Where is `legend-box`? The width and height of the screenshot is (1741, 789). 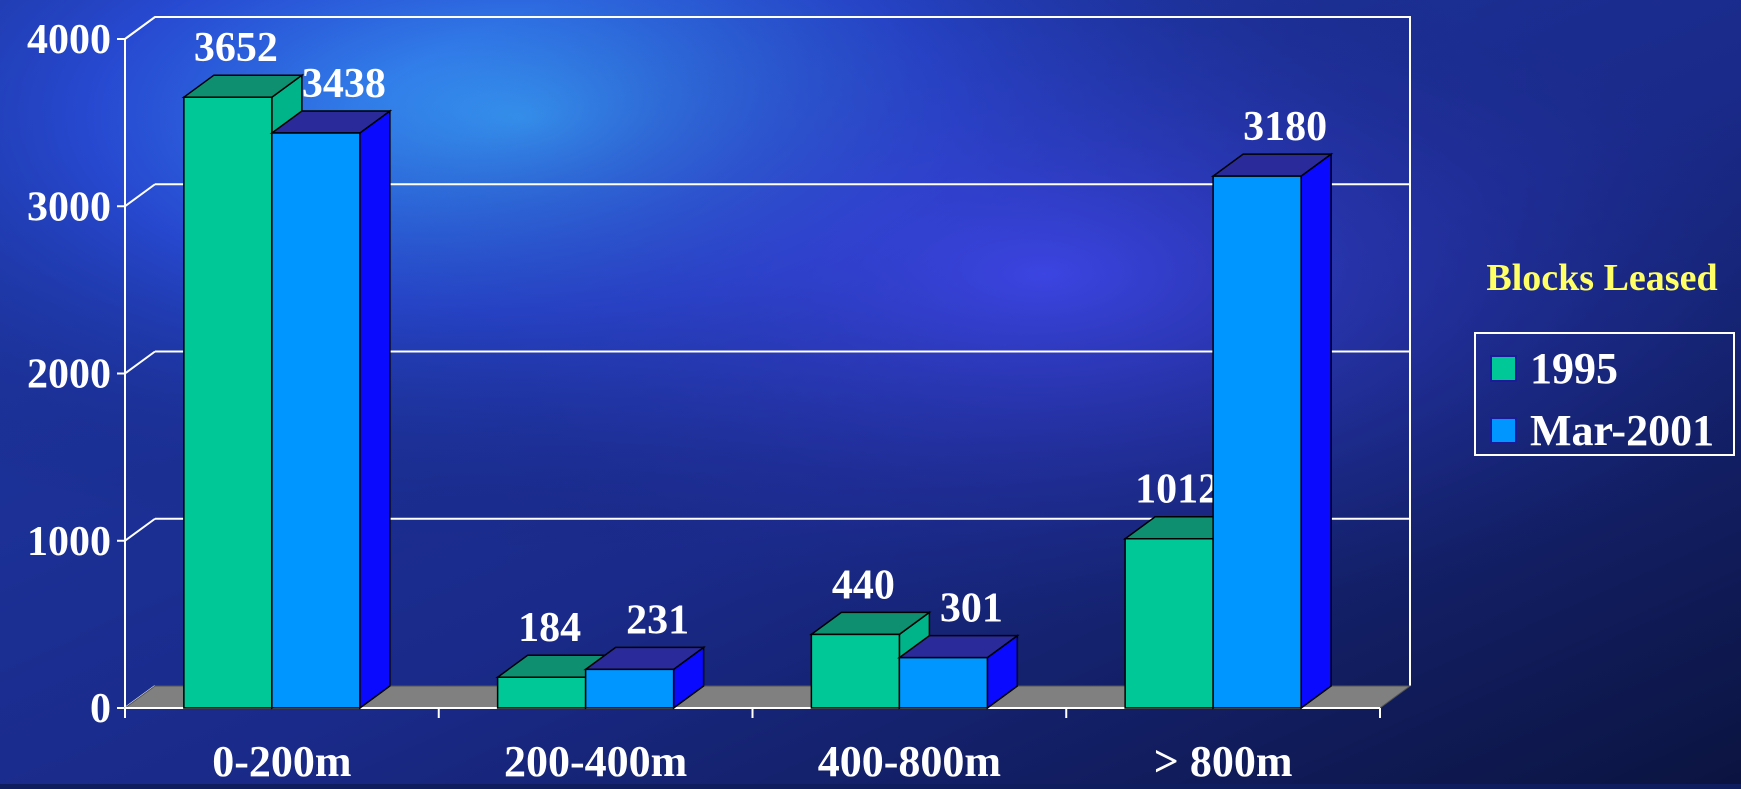
legend-box is located at coordinates (1604, 394).